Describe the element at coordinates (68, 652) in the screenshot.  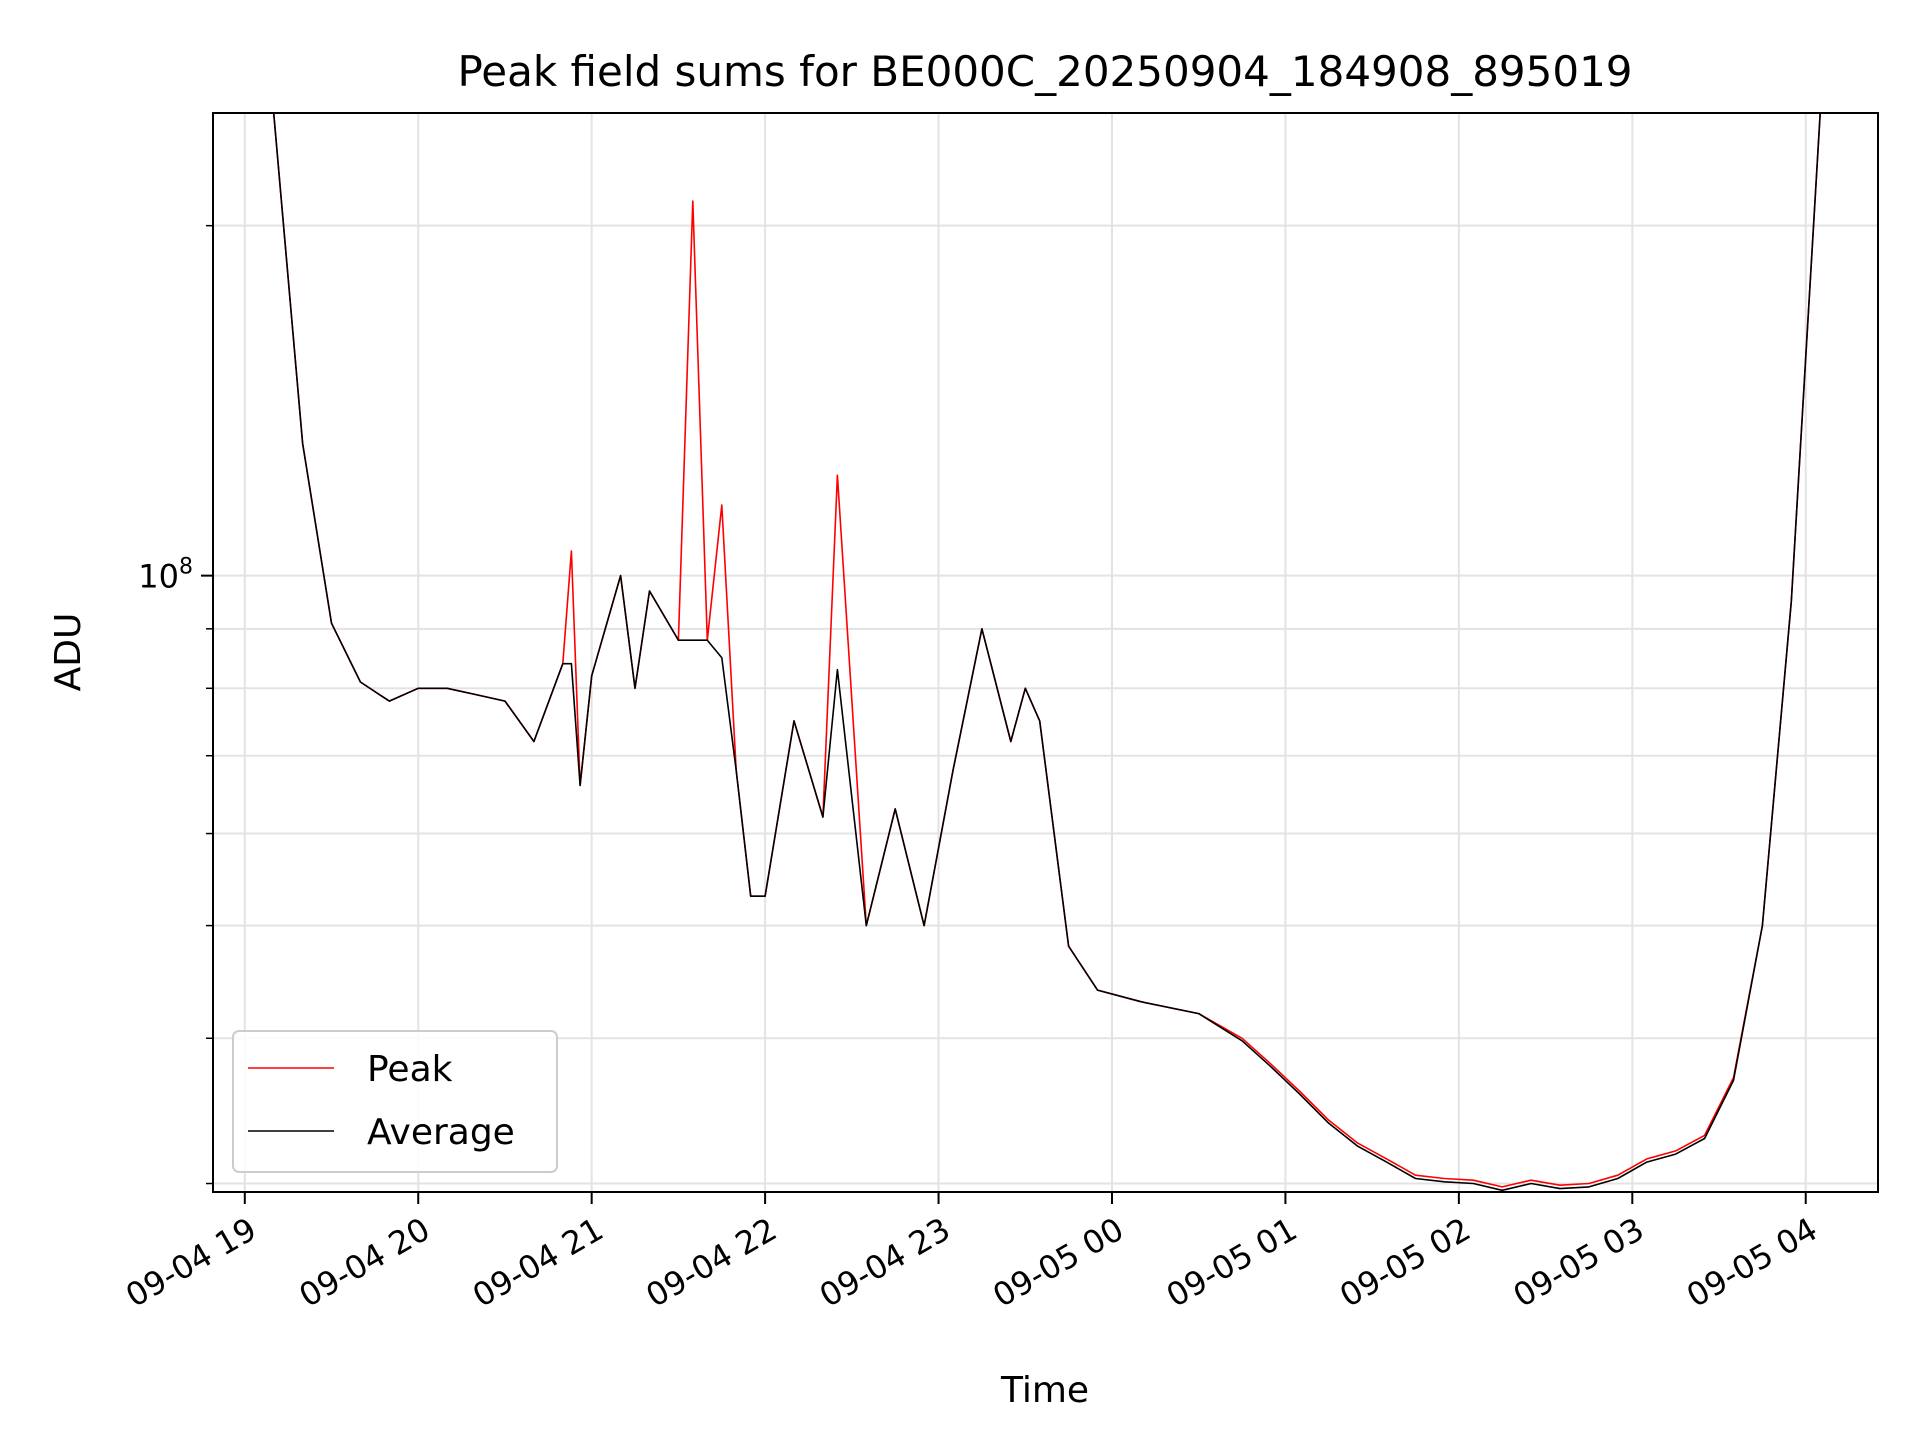
I see `y-axis-label: ADU` at that location.